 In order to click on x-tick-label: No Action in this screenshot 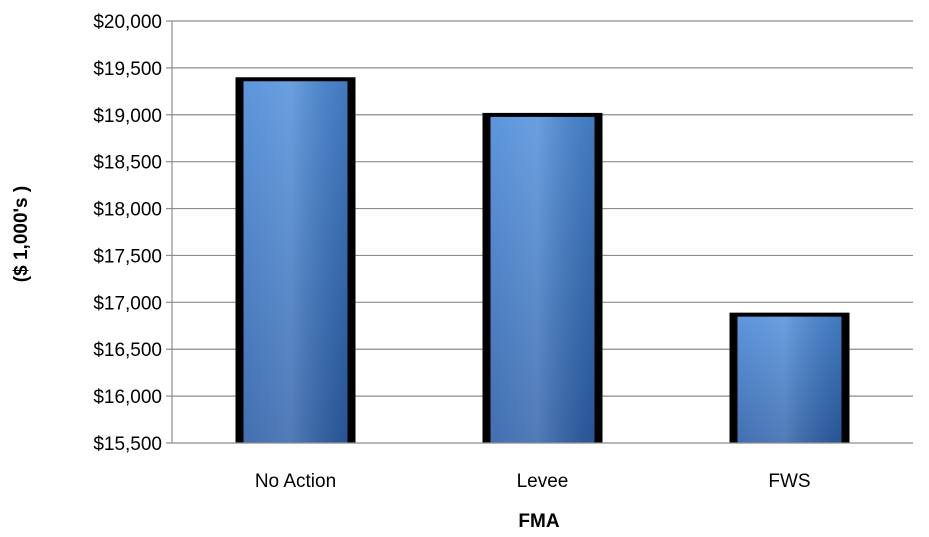, I will do `click(295, 481)`.